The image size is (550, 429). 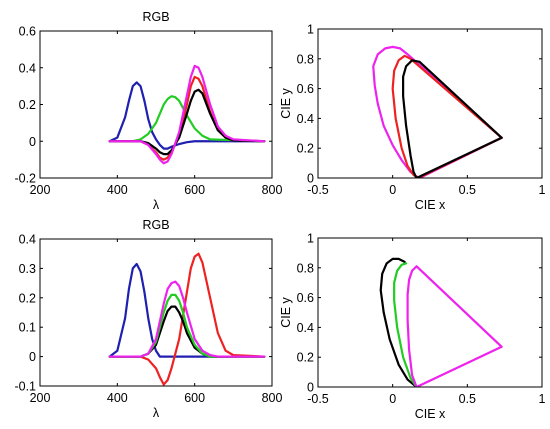 What do you see at coordinates (27, 269) in the screenshot?
I see `y-tick-label: 0.3` at bounding box center [27, 269].